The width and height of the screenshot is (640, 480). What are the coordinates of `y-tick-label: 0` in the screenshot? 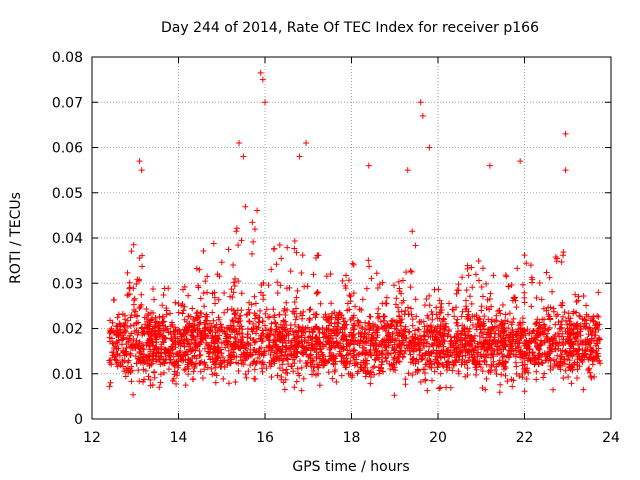 It's located at (78, 420).